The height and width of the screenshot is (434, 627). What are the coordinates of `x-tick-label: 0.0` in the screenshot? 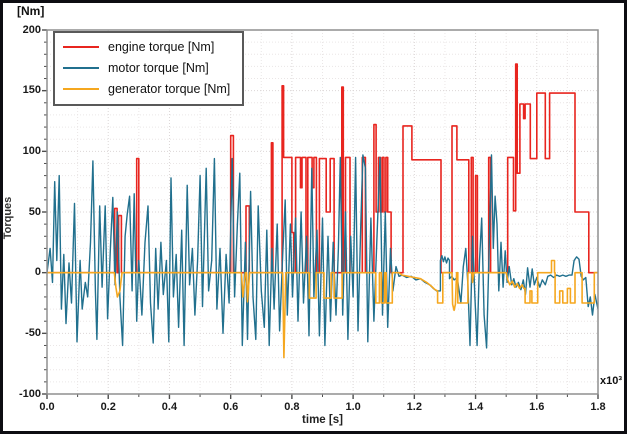 It's located at (47, 407).